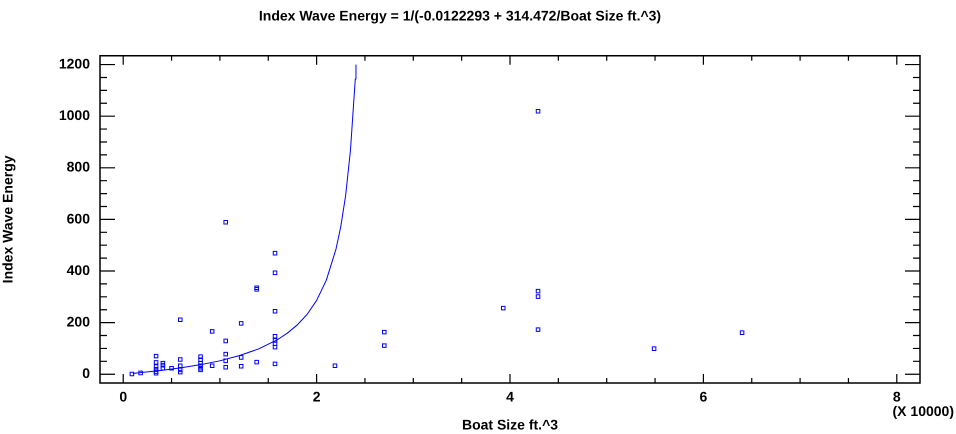  What do you see at coordinates (86, 373) in the screenshot?
I see `y-tick-label: 0` at bounding box center [86, 373].